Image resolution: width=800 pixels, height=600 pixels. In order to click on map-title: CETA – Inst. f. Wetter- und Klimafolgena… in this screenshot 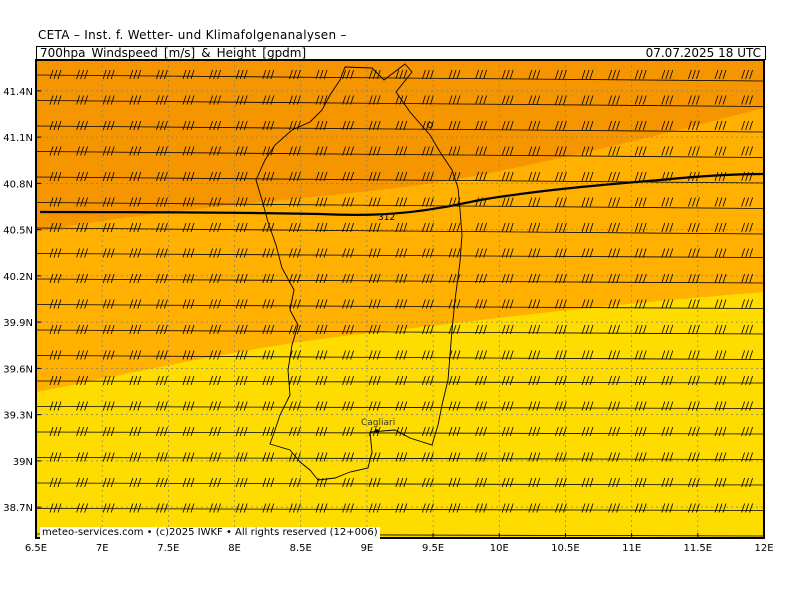, I will do `click(192, 35)`.